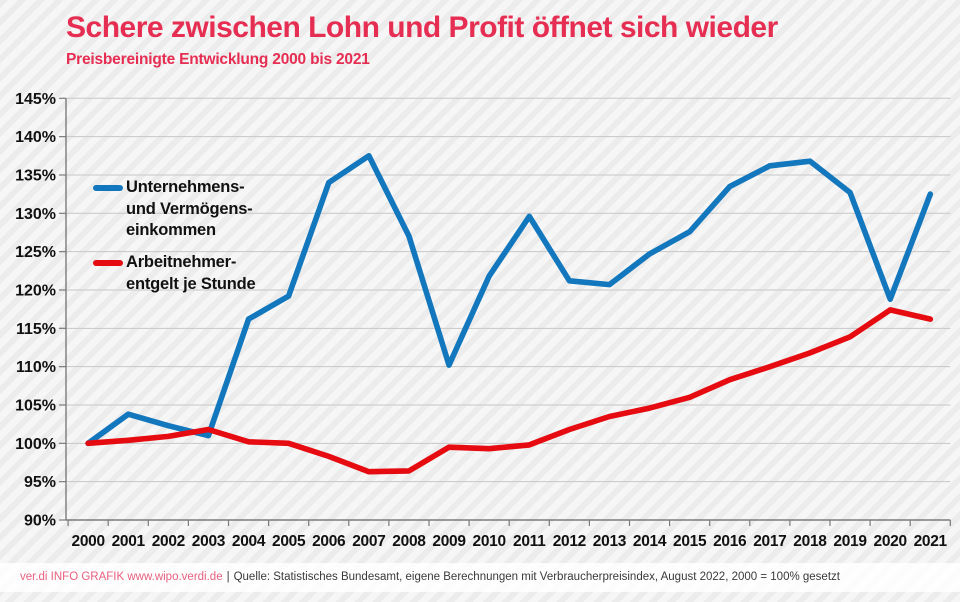 The image size is (960, 602). What do you see at coordinates (35, 252) in the screenshot?
I see `y-axis-label: 125%` at bounding box center [35, 252].